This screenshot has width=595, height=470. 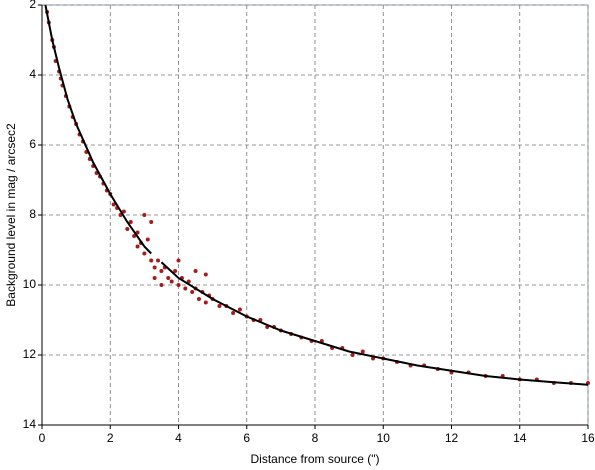 What do you see at coordinates (30, 354) in the screenshot?
I see `y-tick-label: 12` at bounding box center [30, 354].